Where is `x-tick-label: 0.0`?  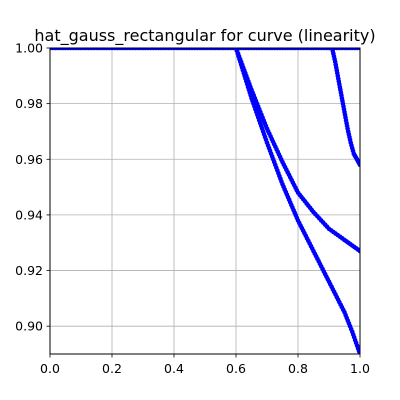 x-tick-label: 0.0 is located at coordinates (50, 368).